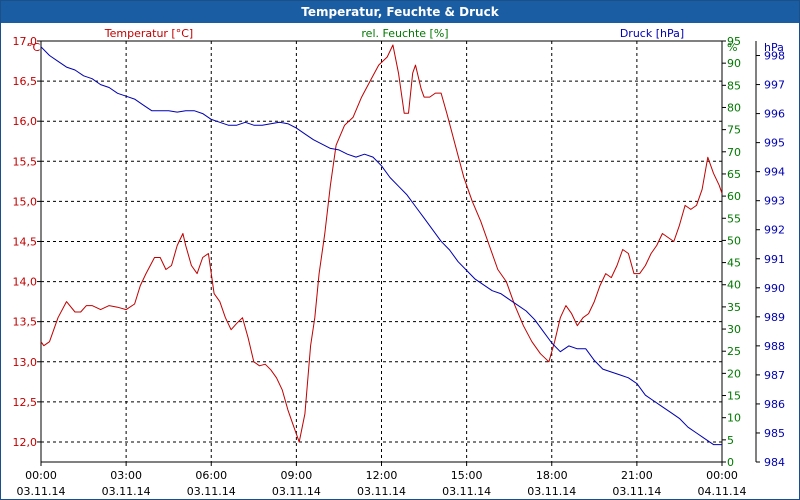 The width and height of the screenshot is (800, 500). What do you see at coordinates (774, 375) in the screenshot?
I see `pressure-tick-label: 987` at bounding box center [774, 375].